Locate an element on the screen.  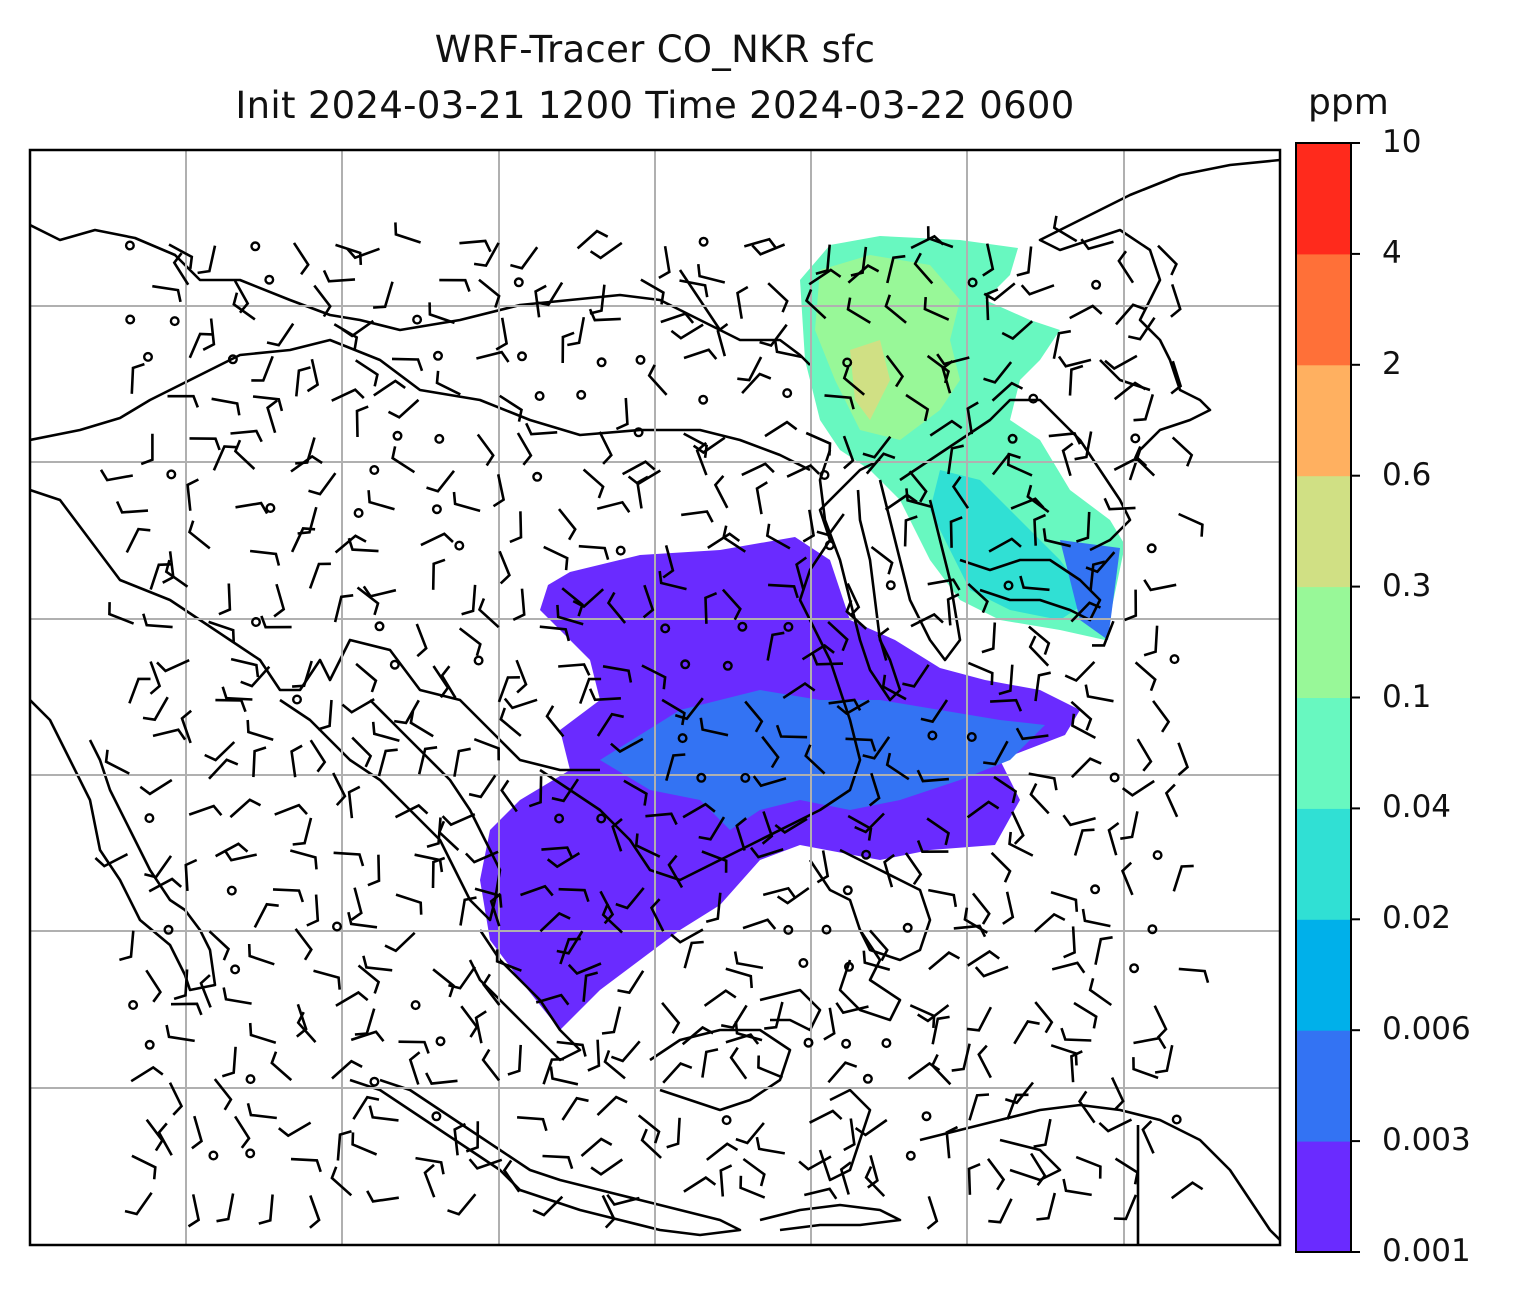
colorbar-tick-label: 0.3 is located at coordinates (1407, 585).